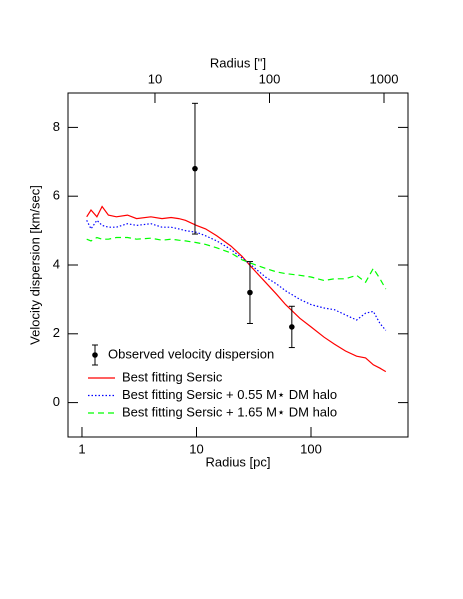 The width and height of the screenshot is (463, 599). I want to click on y-tick-label: 2, so click(56, 332).